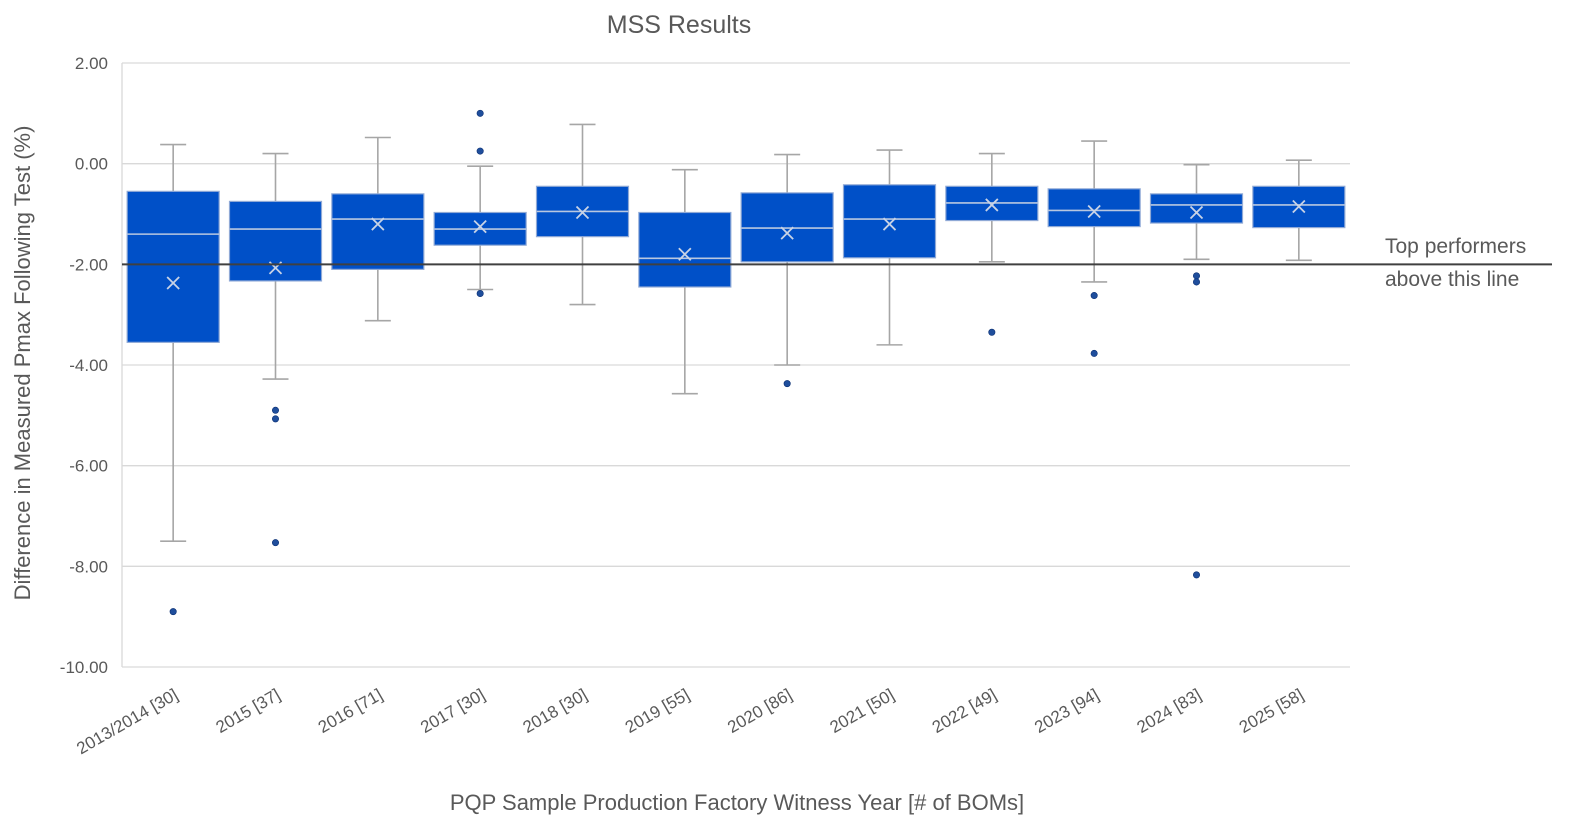 This screenshot has width=1593, height=835. Describe the element at coordinates (1452, 279) in the screenshot. I see `reference-line-label: above this line` at that location.